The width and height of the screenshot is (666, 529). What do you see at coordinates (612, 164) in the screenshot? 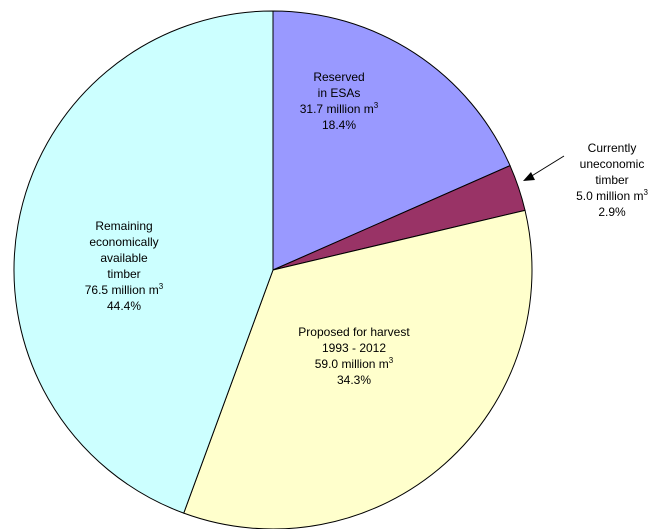
I see `slice-name-line: uneconomic` at bounding box center [612, 164].